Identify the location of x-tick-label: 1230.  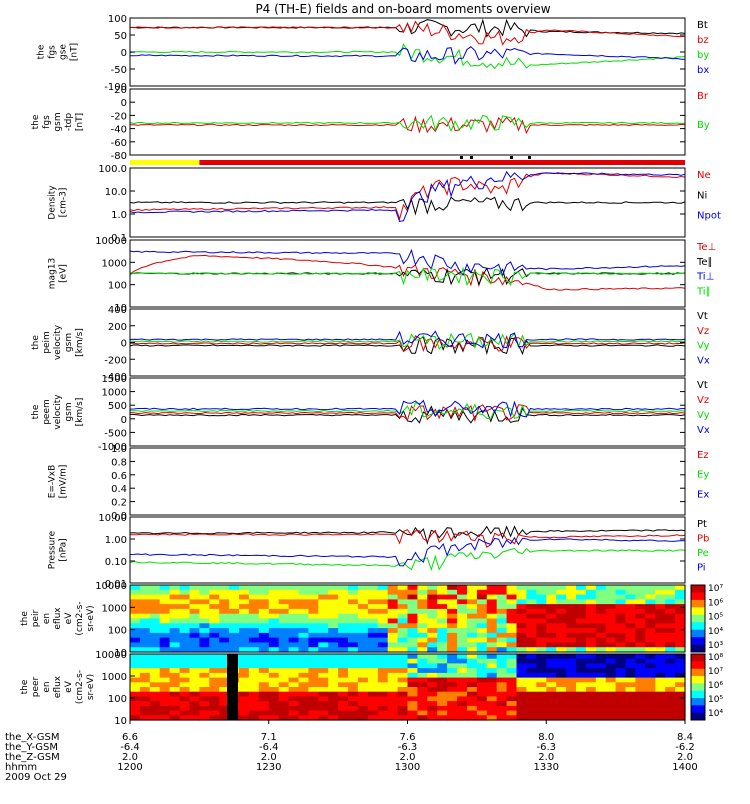
(268, 767).